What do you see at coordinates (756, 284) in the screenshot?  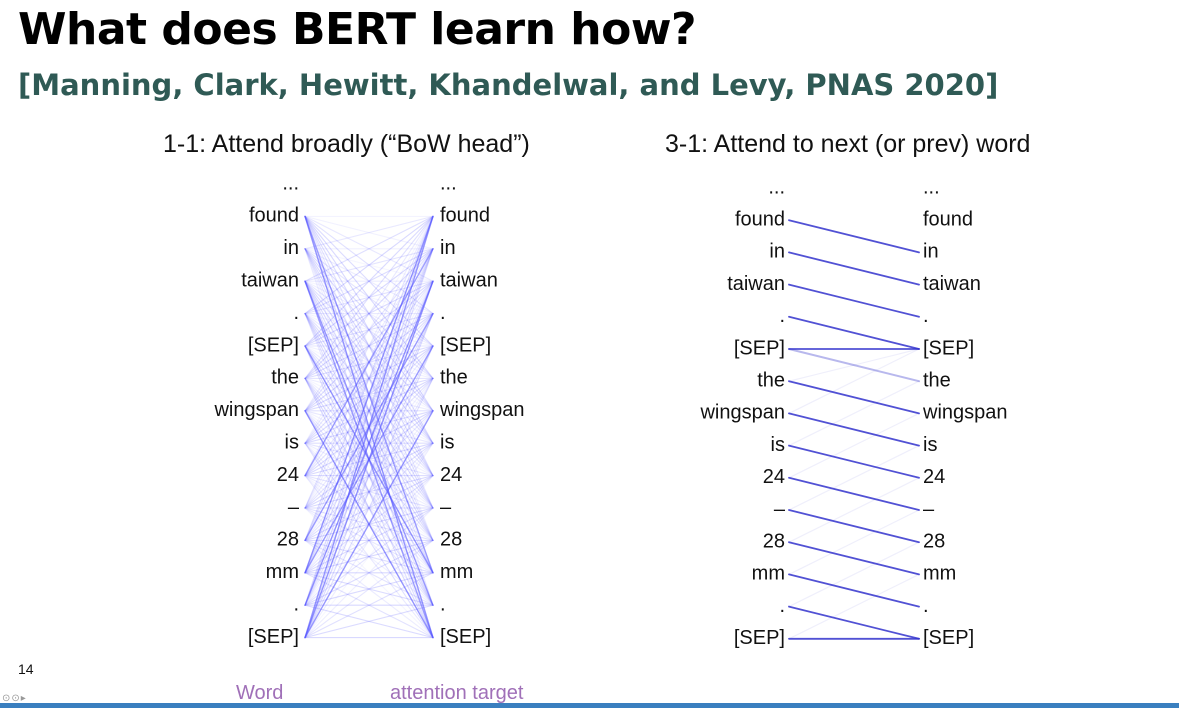 I see `token-word-3-taiwan: taiwan` at bounding box center [756, 284].